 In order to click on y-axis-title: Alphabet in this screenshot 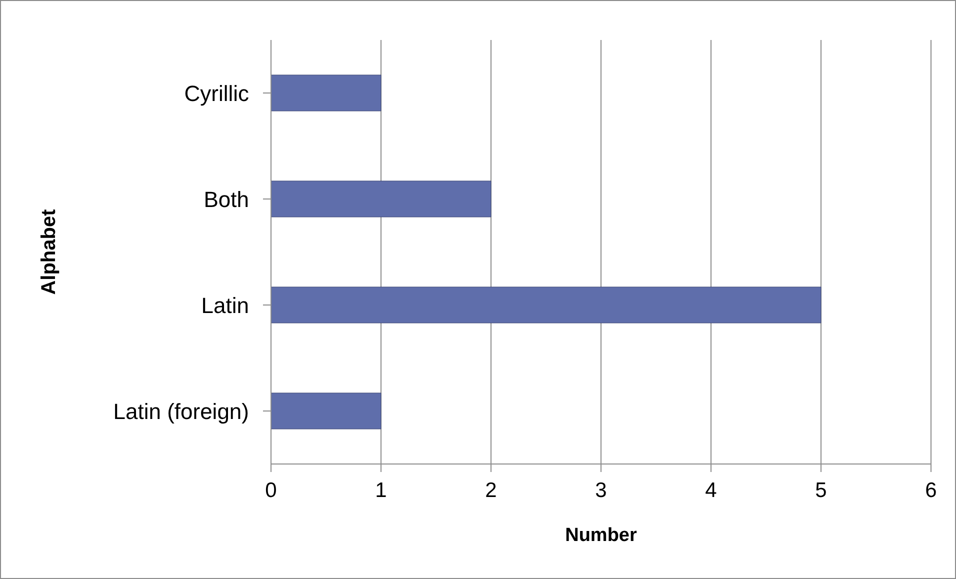, I will do `click(49, 251)`.